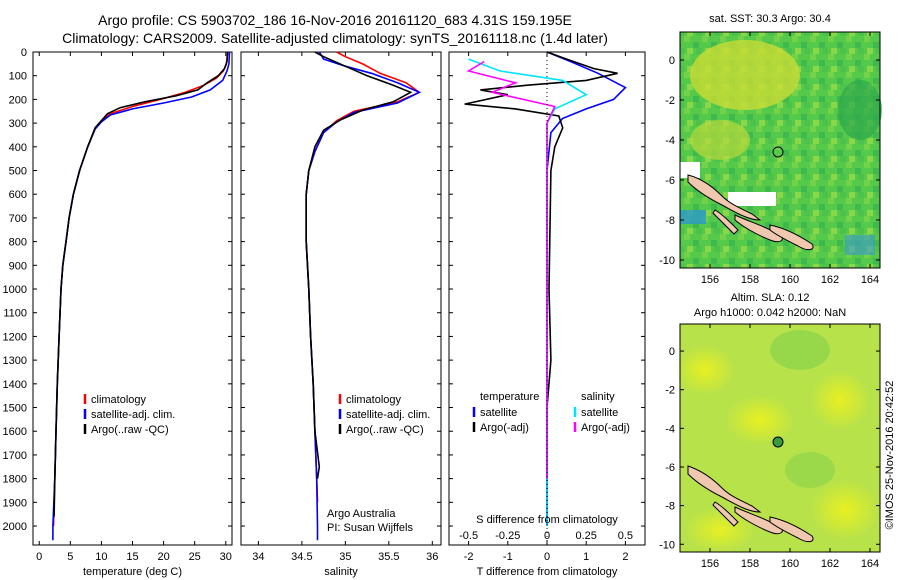 The width and height of the screenshot is (900, 580). I want to click on imos-timestamp: ©IMOS 25-Nov-2016 20:42:52, so click(890, 455).